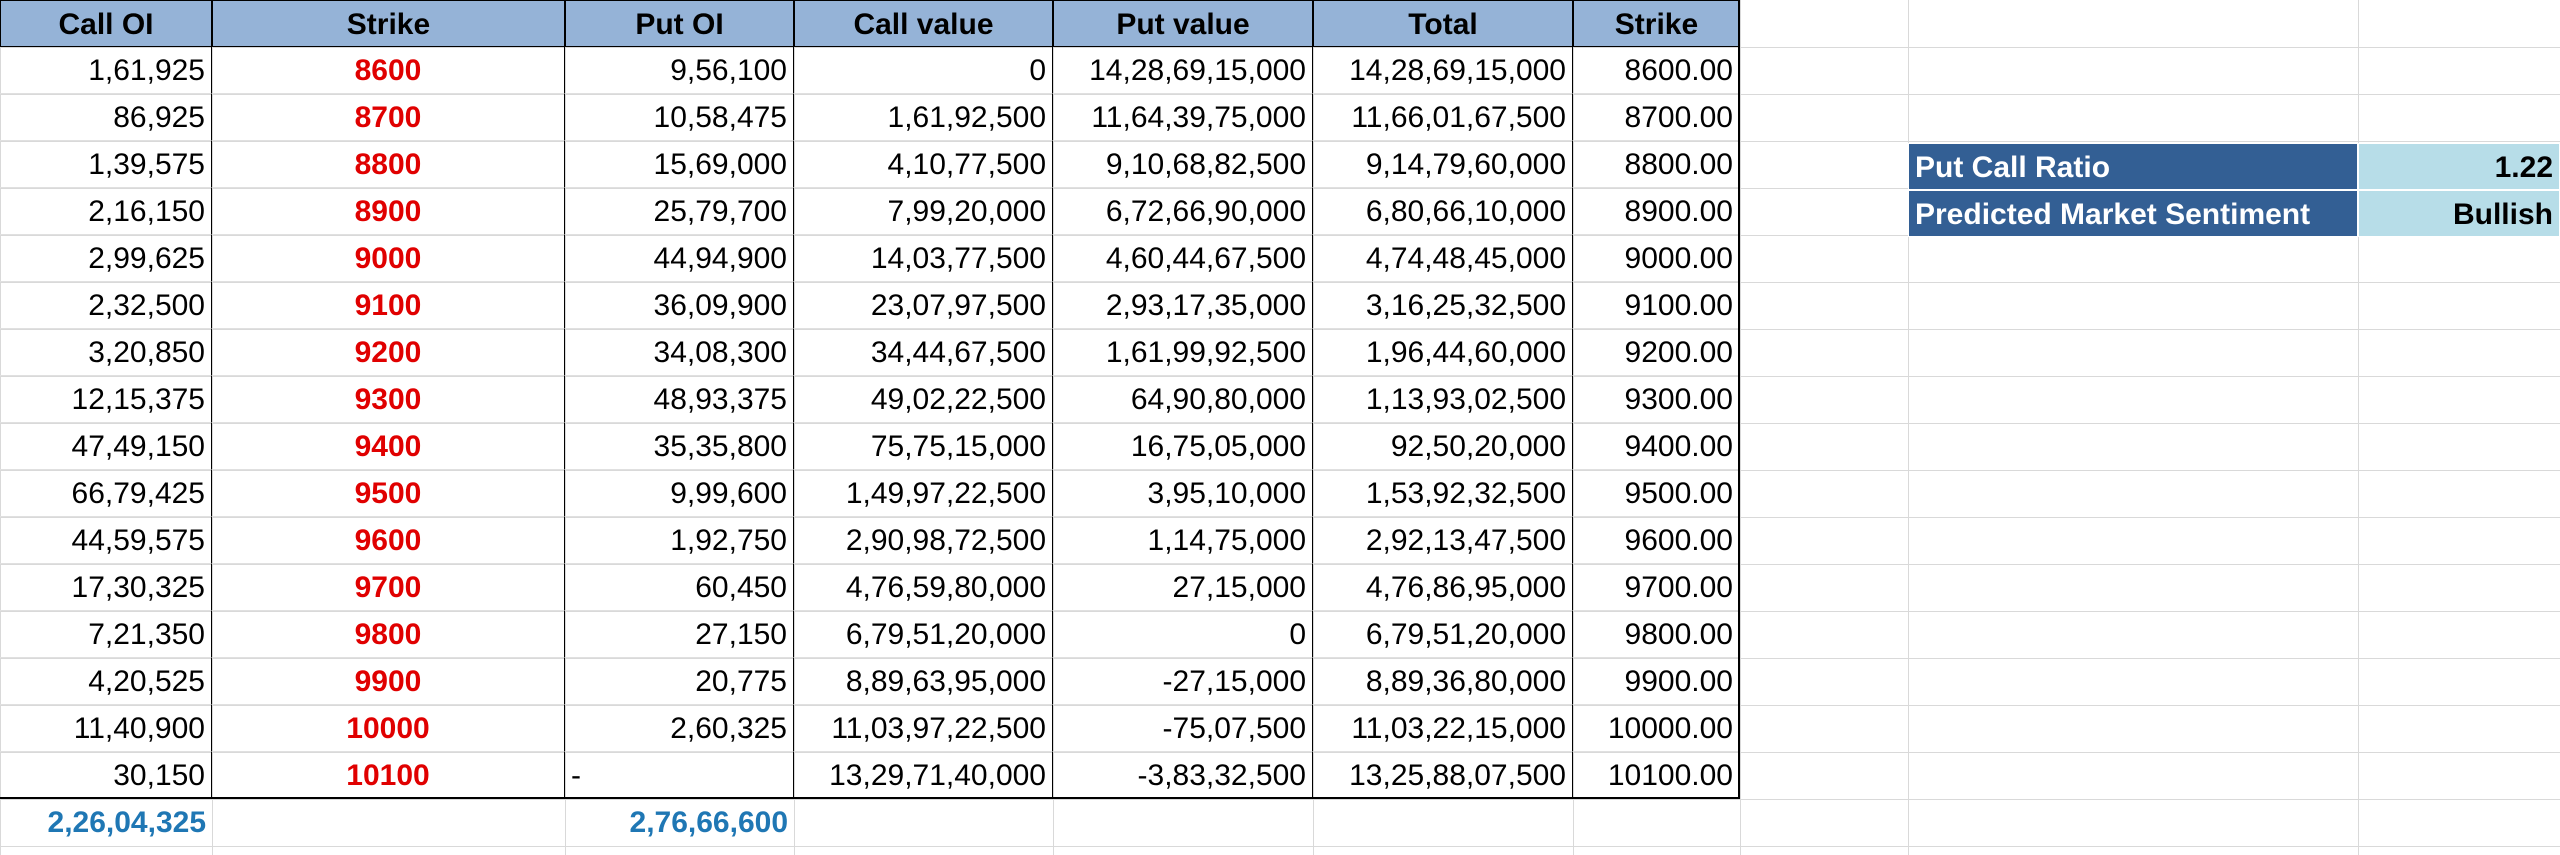  What do you see at coordinates (1656, 775) in the screenshot?
I see `table-cell-strike2: 10100.00` at bounding box center [1656, 775].